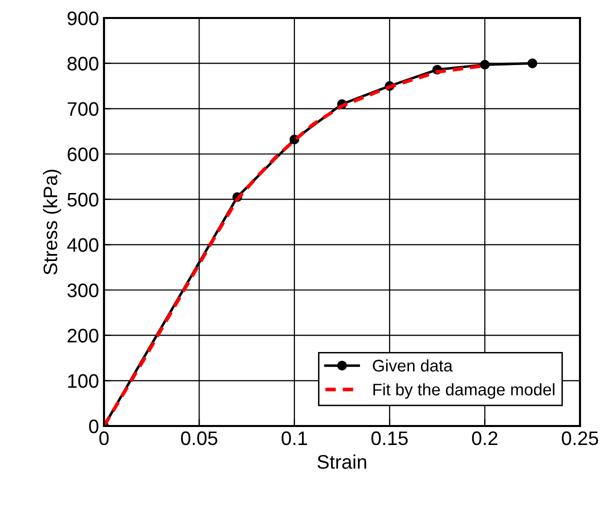 Image resolution: width=607 pixels, height=511 pixels. Describe the element at coordinates (485, 438) in the screenshot. I see `x-tick-label: 0.2` at that location.